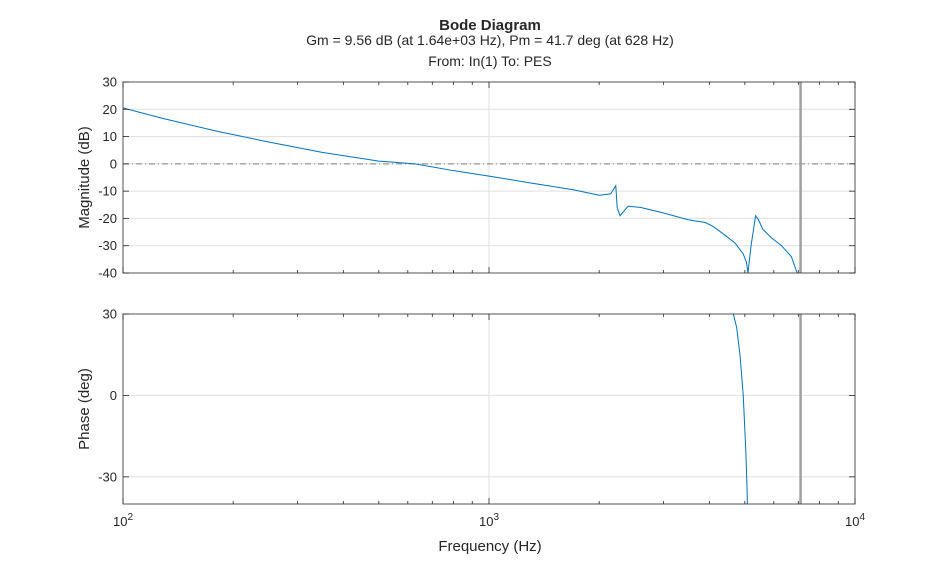 This screenshot has height=569, width=946. Describe the element at coordinates (862, 517) in the screenshot. I see `x-tick-exponent: 4` at that location.